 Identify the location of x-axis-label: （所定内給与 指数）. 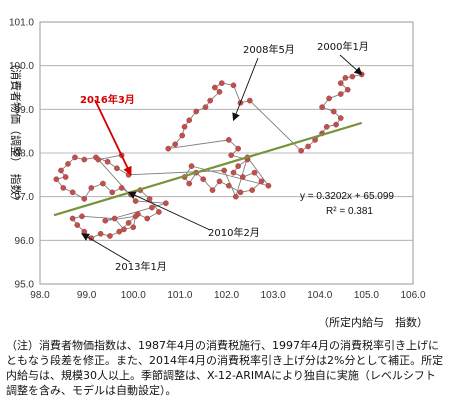
(373, 322).